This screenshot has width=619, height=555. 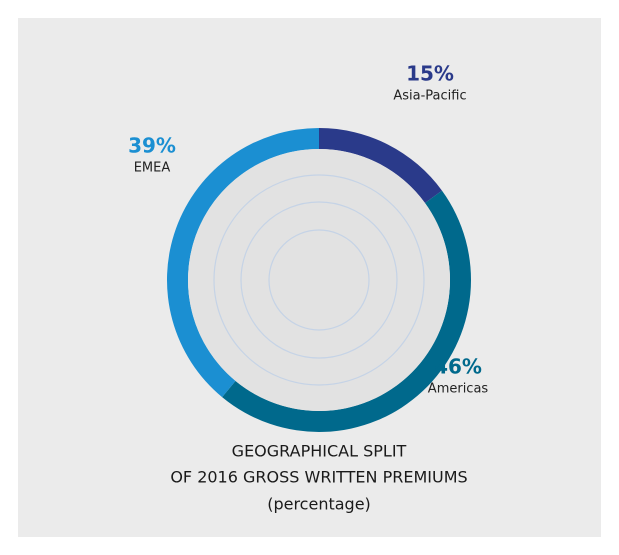 I want to click on chart-title-line: OF 2016 GROSS WRITTEN PREMIUMS, so click(x=318, y=477).